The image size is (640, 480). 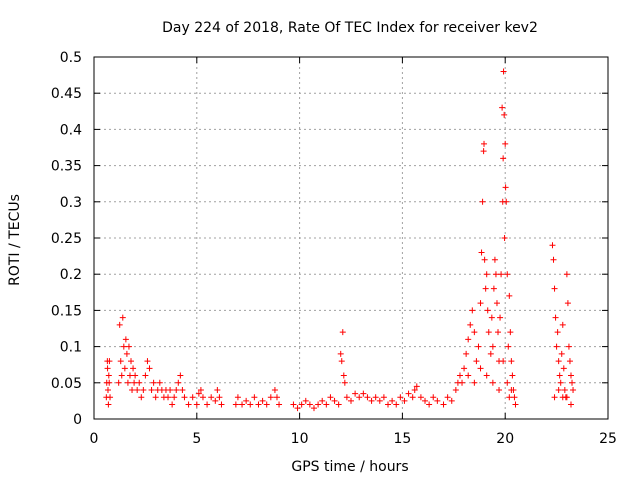 What do you see at coordinates (77, 420) in the screenshot?
I see `y-tick-label: 0` at bounding box center [77, 420].